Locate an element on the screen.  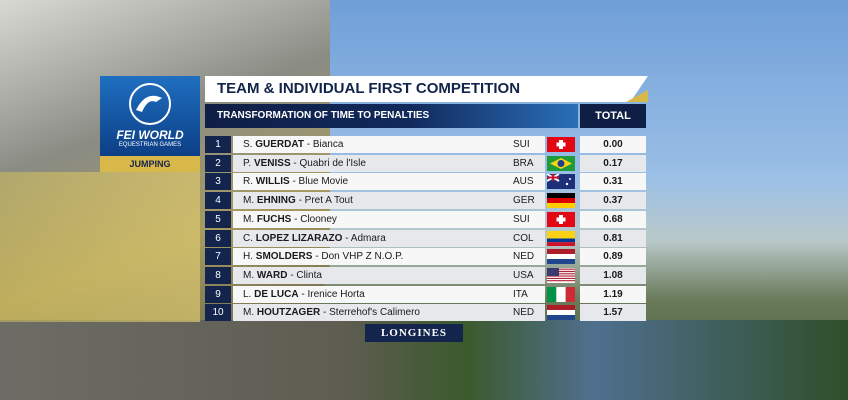
result-row: 7 H. SMOLDERS - Don VHP Z N.O.P. NED 0.89 is located at coordinates (425, 257).